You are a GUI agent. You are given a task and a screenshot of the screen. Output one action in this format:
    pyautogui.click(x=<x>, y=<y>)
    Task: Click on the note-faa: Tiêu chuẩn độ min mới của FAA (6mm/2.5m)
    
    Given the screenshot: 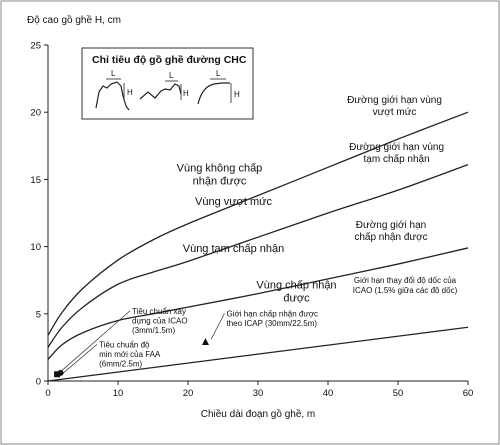 What is the action you would take?
    pyautogui.click(x=130, y=354)
    